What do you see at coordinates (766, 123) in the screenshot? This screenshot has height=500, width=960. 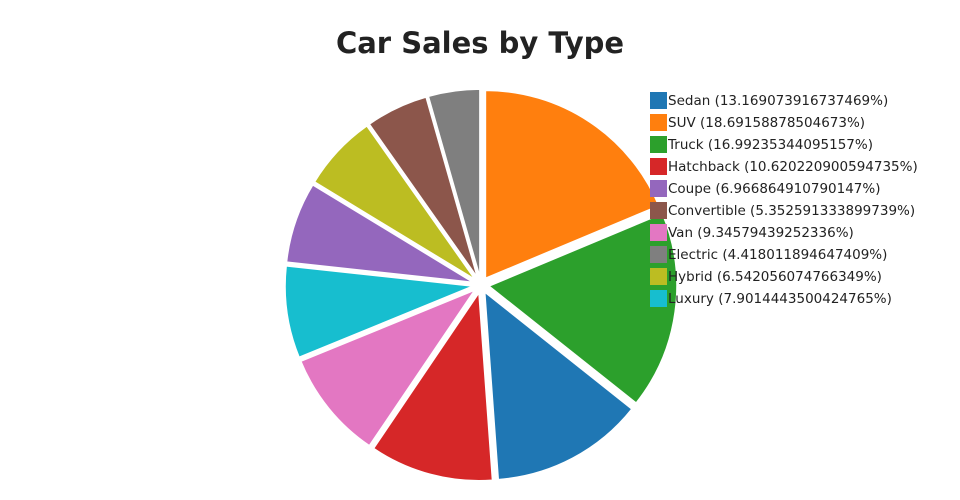 I see `legend-label: SUV (18.69158878504673%)` at bounding box center [766, 123].